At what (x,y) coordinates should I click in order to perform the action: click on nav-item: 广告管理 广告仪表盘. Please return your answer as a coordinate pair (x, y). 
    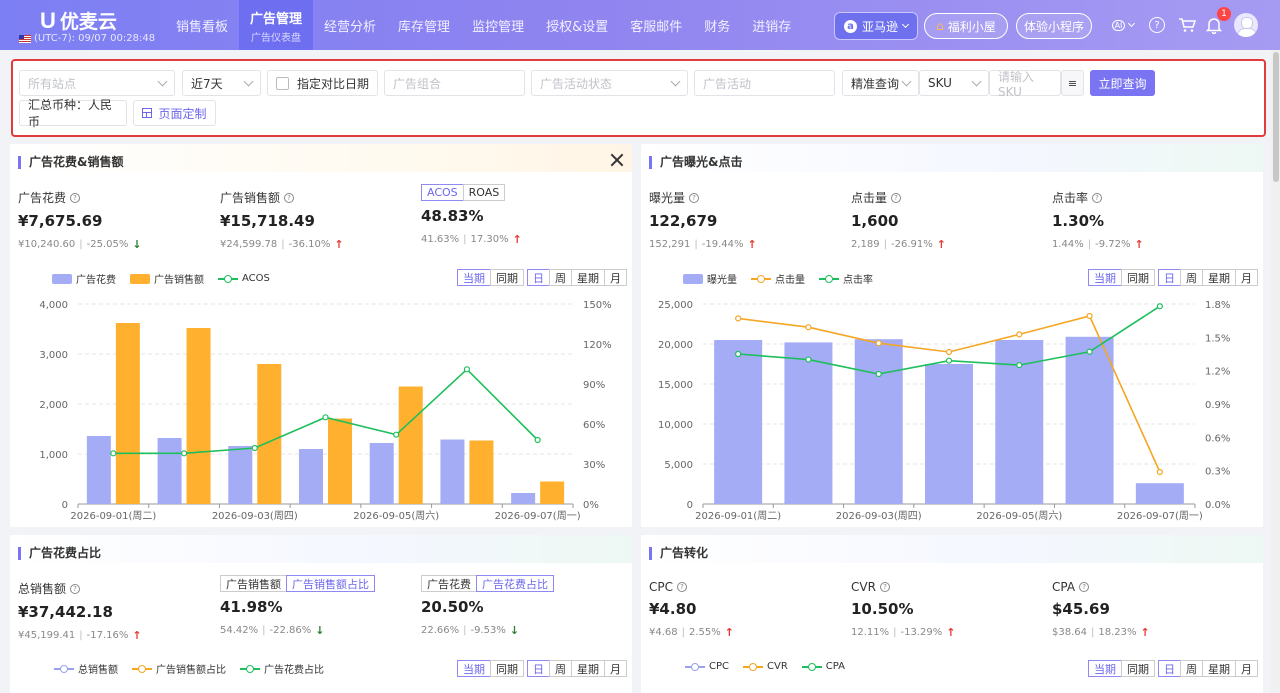
    Looking at the image, I should click on (276, 25).